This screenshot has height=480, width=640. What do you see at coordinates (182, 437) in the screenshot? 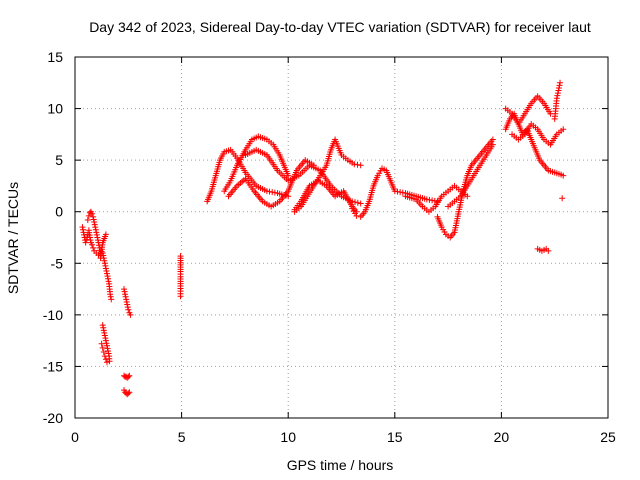
I see `x-tick-label: 5` at bounding box center [182, 437].